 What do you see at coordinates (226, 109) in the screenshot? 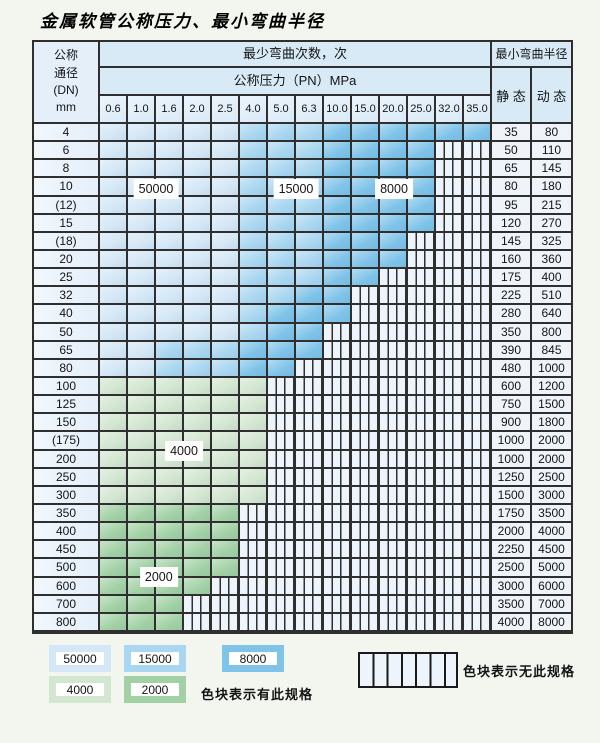
I see `pn-col-header: 2.5` at bounding box center [226, 109].